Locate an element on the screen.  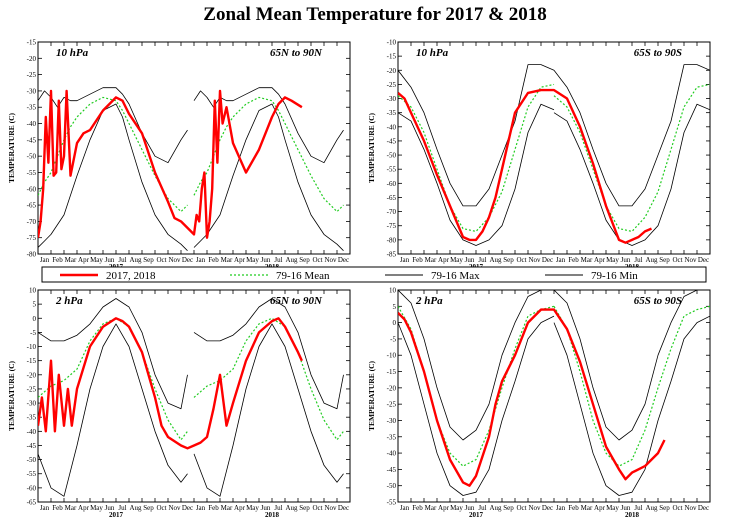
y-tick-label: -70 is located at coordinates (392, 212).